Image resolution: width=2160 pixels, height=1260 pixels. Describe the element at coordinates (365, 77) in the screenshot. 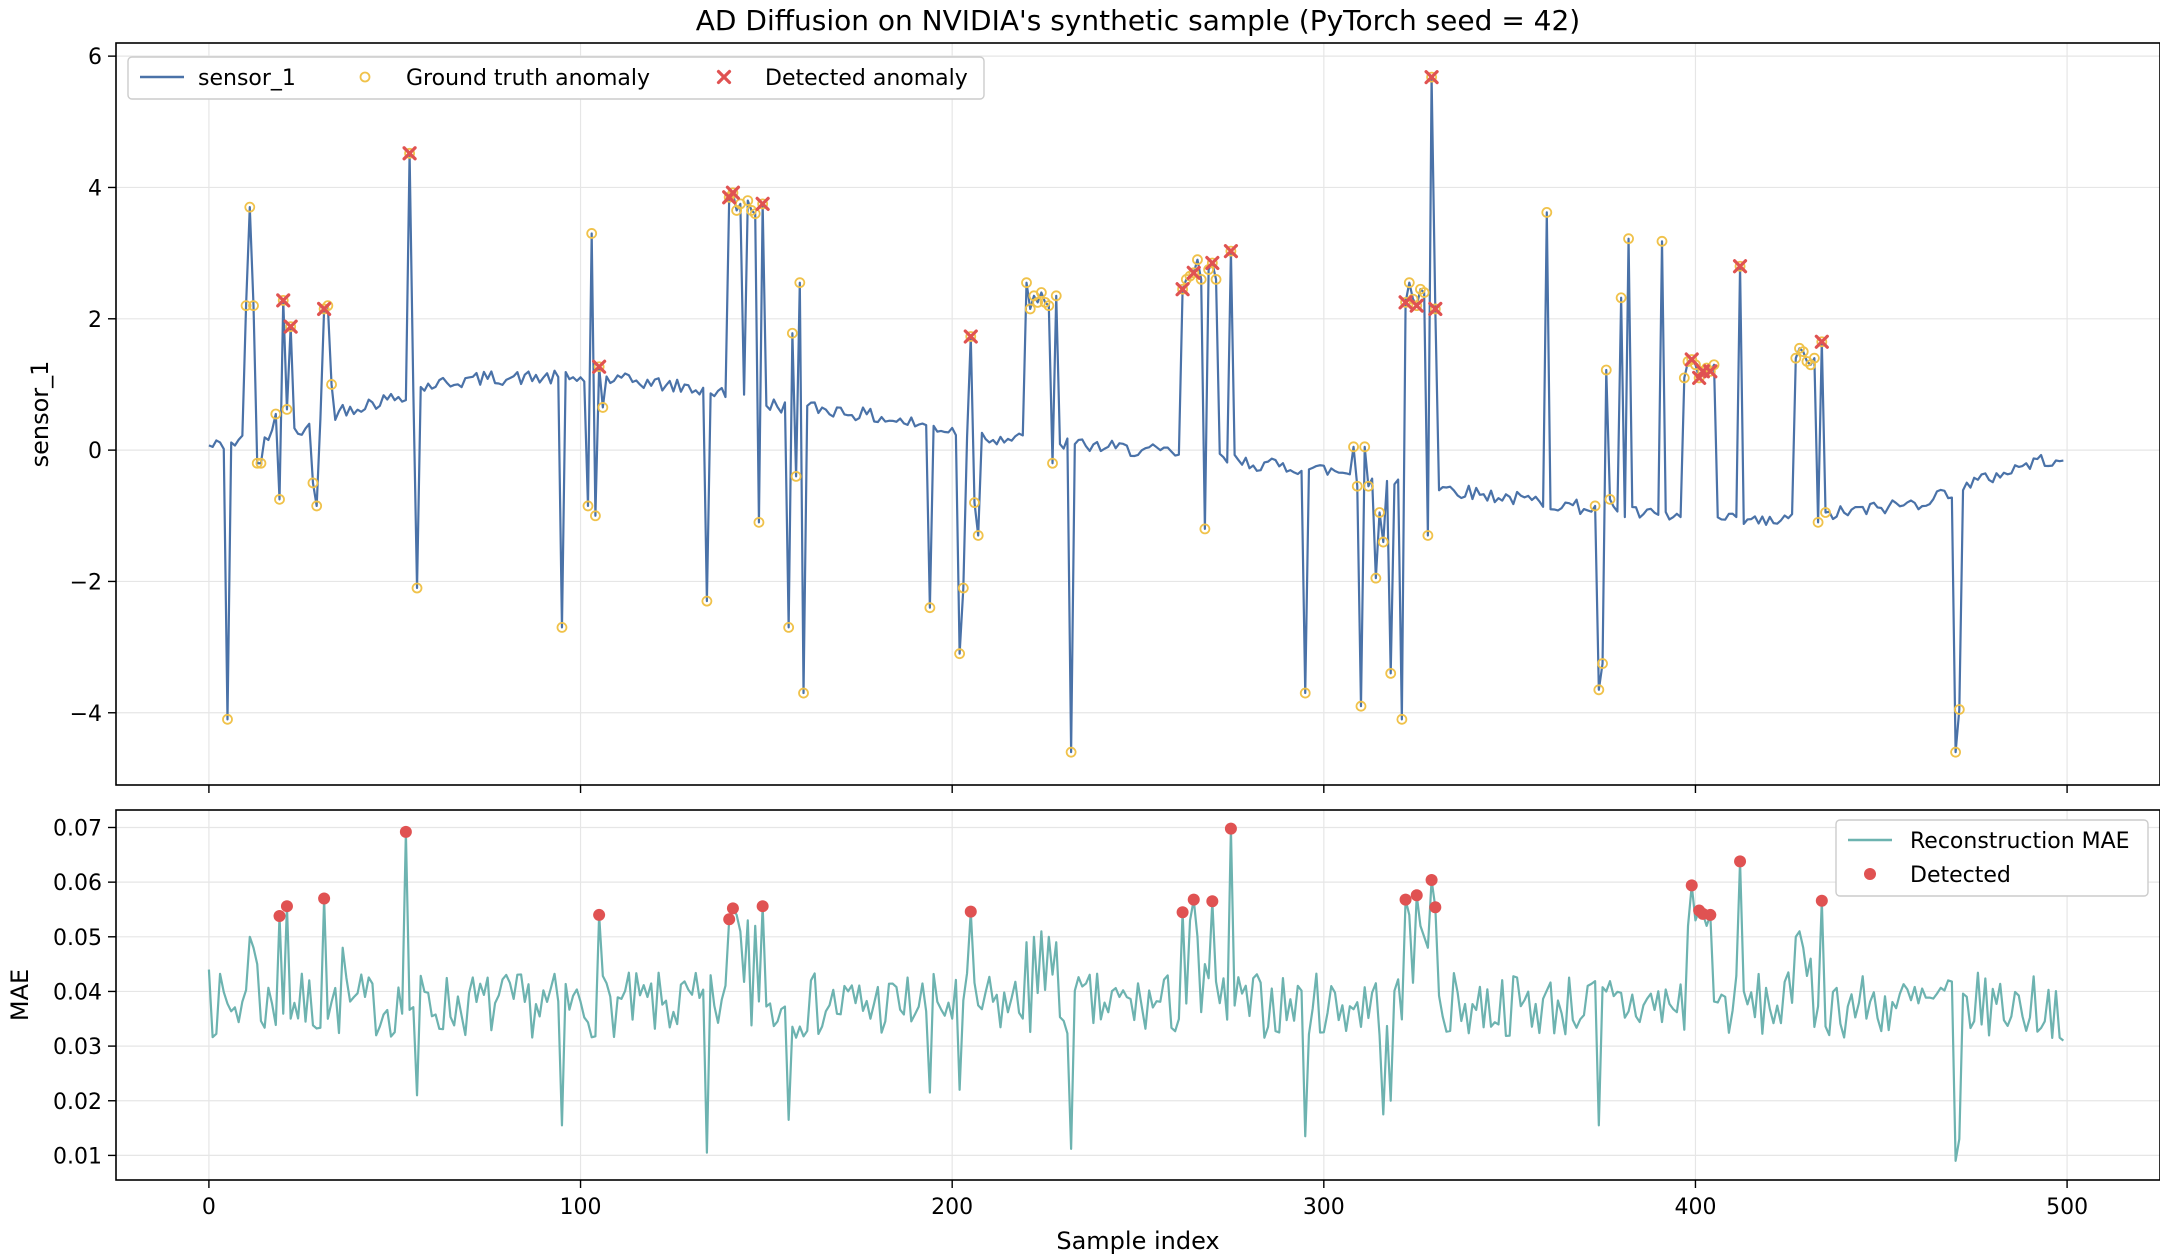

I see `legend-swatch-circle` at that location.